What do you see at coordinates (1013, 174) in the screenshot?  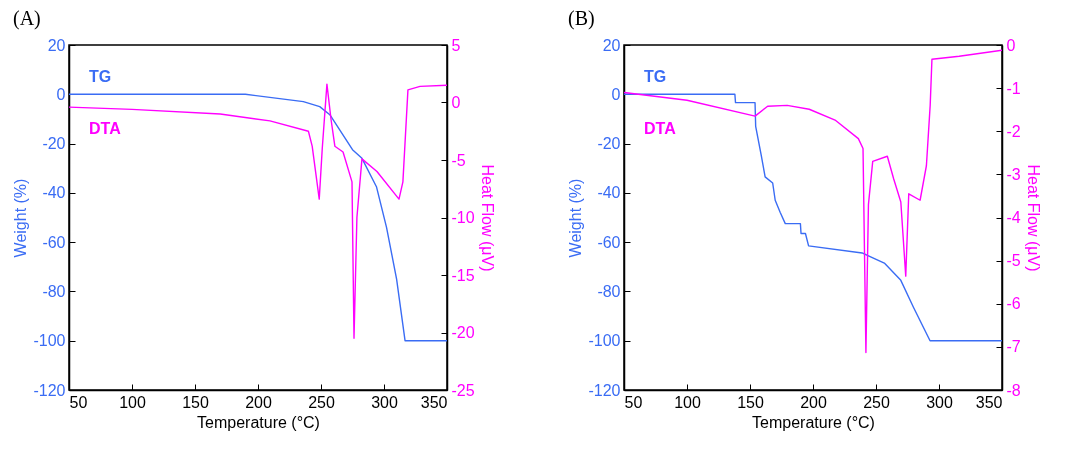 I see `y2-tick-label: -3` at bounding box center [1013, 174].